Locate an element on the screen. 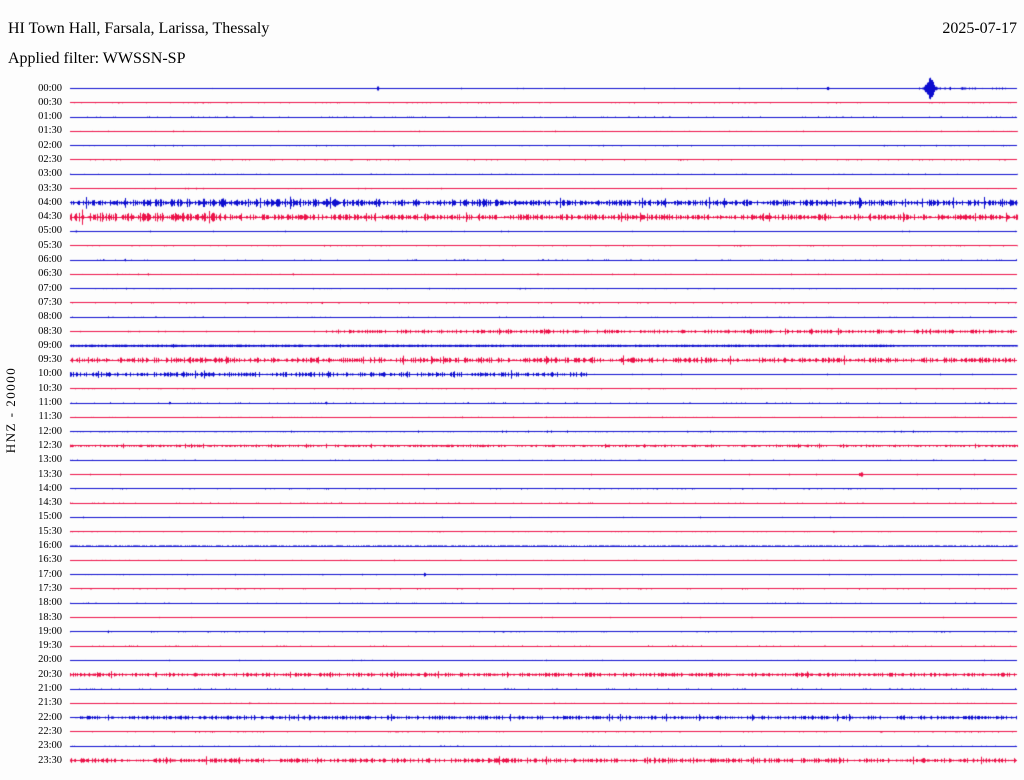 The height and width of the screenshot is (780, 1024). time-label: 12:30 is located at coordinates (50, 445).